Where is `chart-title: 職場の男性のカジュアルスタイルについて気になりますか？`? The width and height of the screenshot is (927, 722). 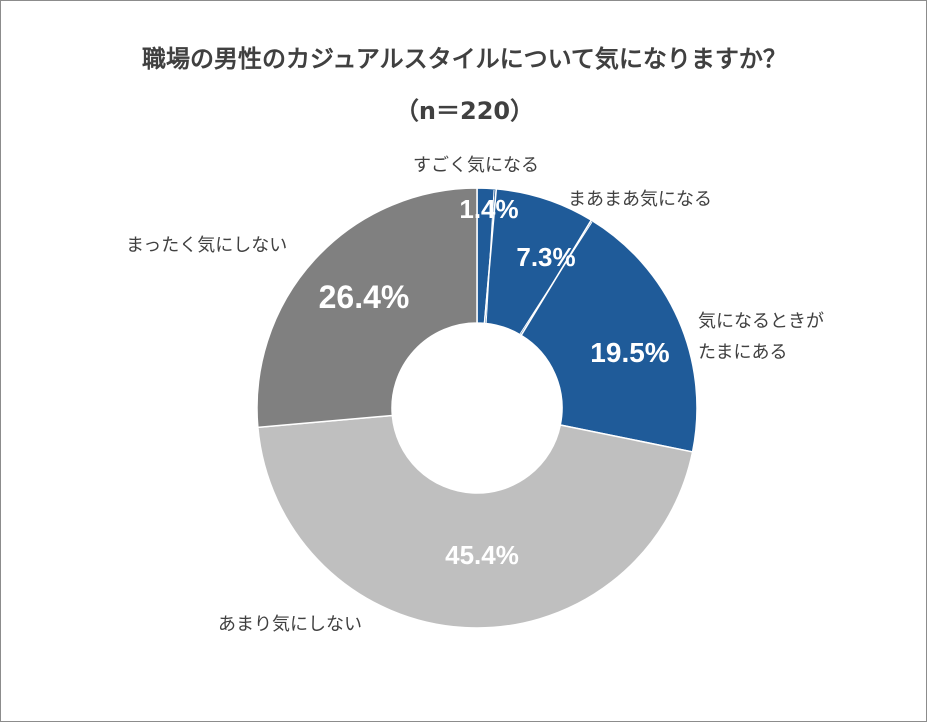
chart-title: 職場の男性のカジュアルスタイルについて気になりますか？ is located at coordinates (464, 59).